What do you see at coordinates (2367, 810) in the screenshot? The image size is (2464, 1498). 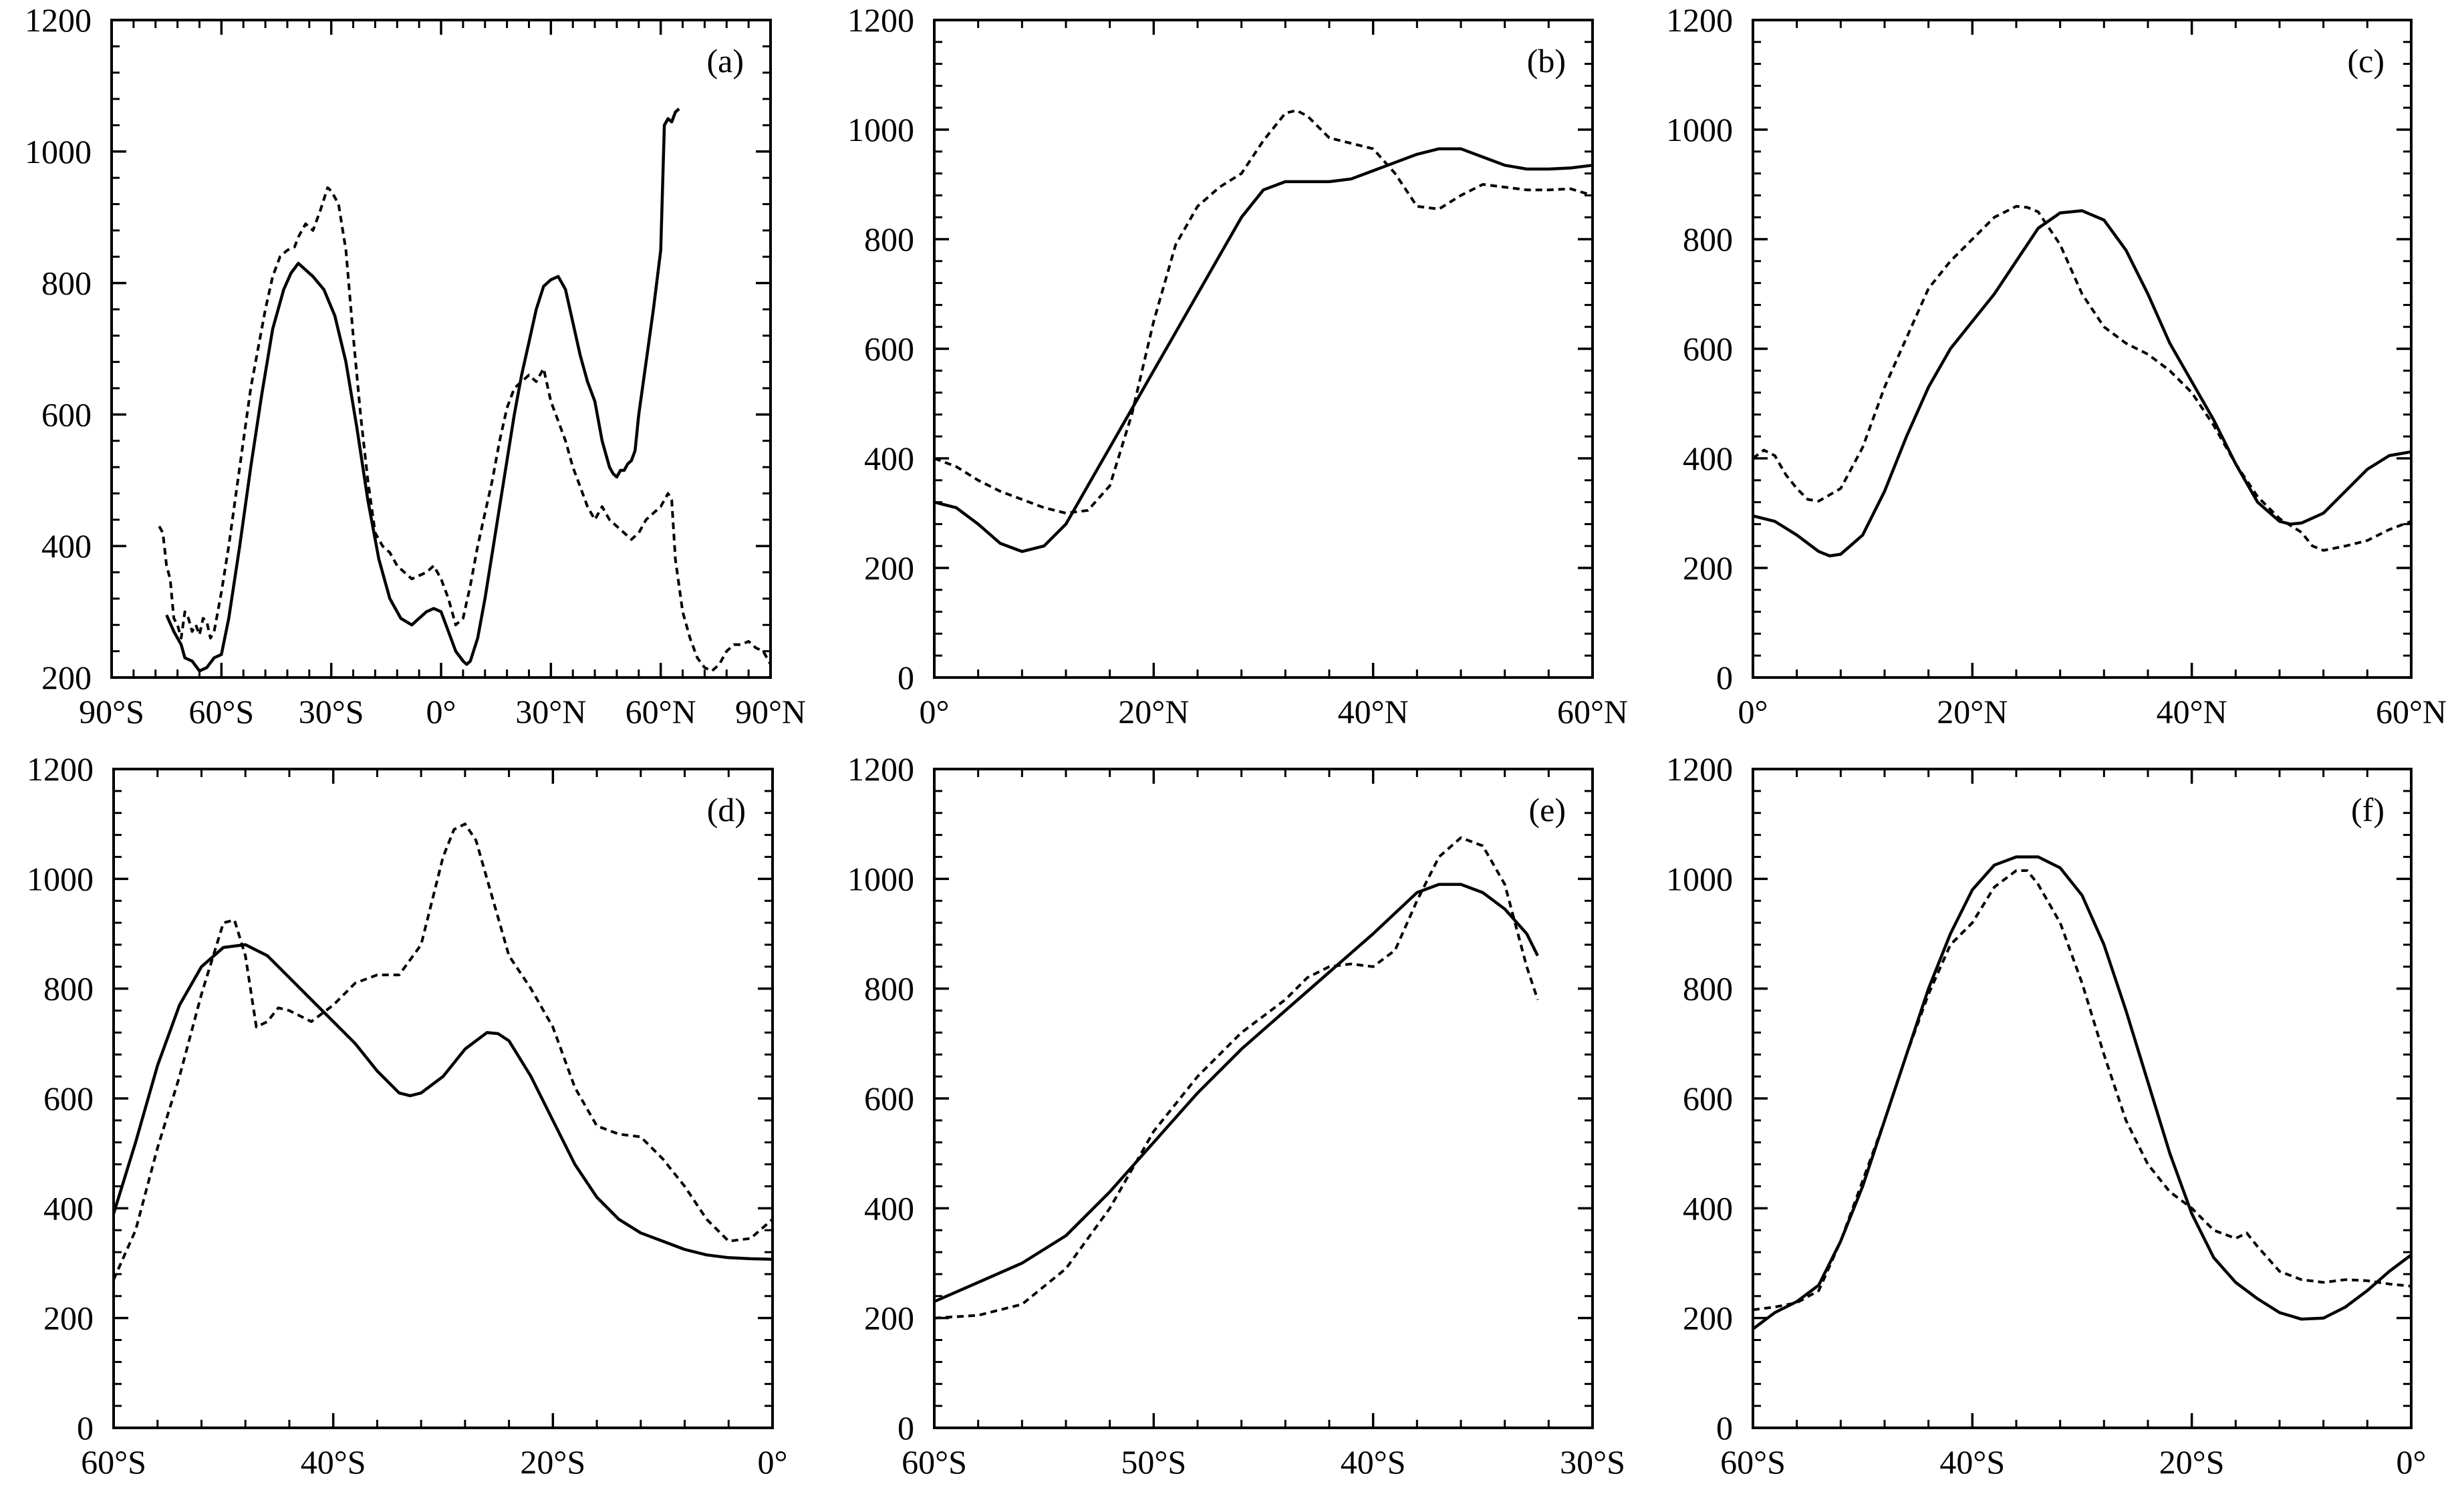 I see `panel-label: (f)` at bounding box center [2367, 810].